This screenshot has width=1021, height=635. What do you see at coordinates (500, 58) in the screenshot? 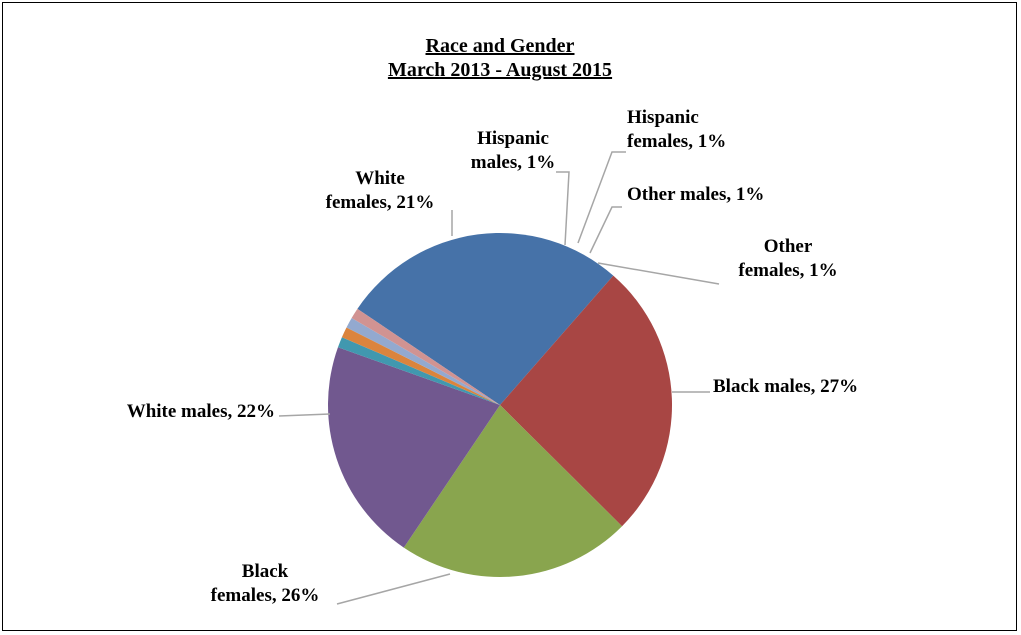
I see `chart-title: Race and Gender March 2013 - August 2015` at bounding box center [500, 58].